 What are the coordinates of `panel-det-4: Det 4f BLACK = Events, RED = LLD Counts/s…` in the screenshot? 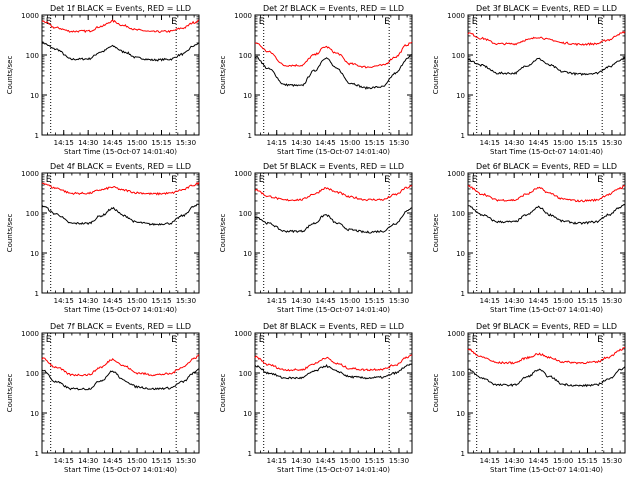 It's located at (103, 238).